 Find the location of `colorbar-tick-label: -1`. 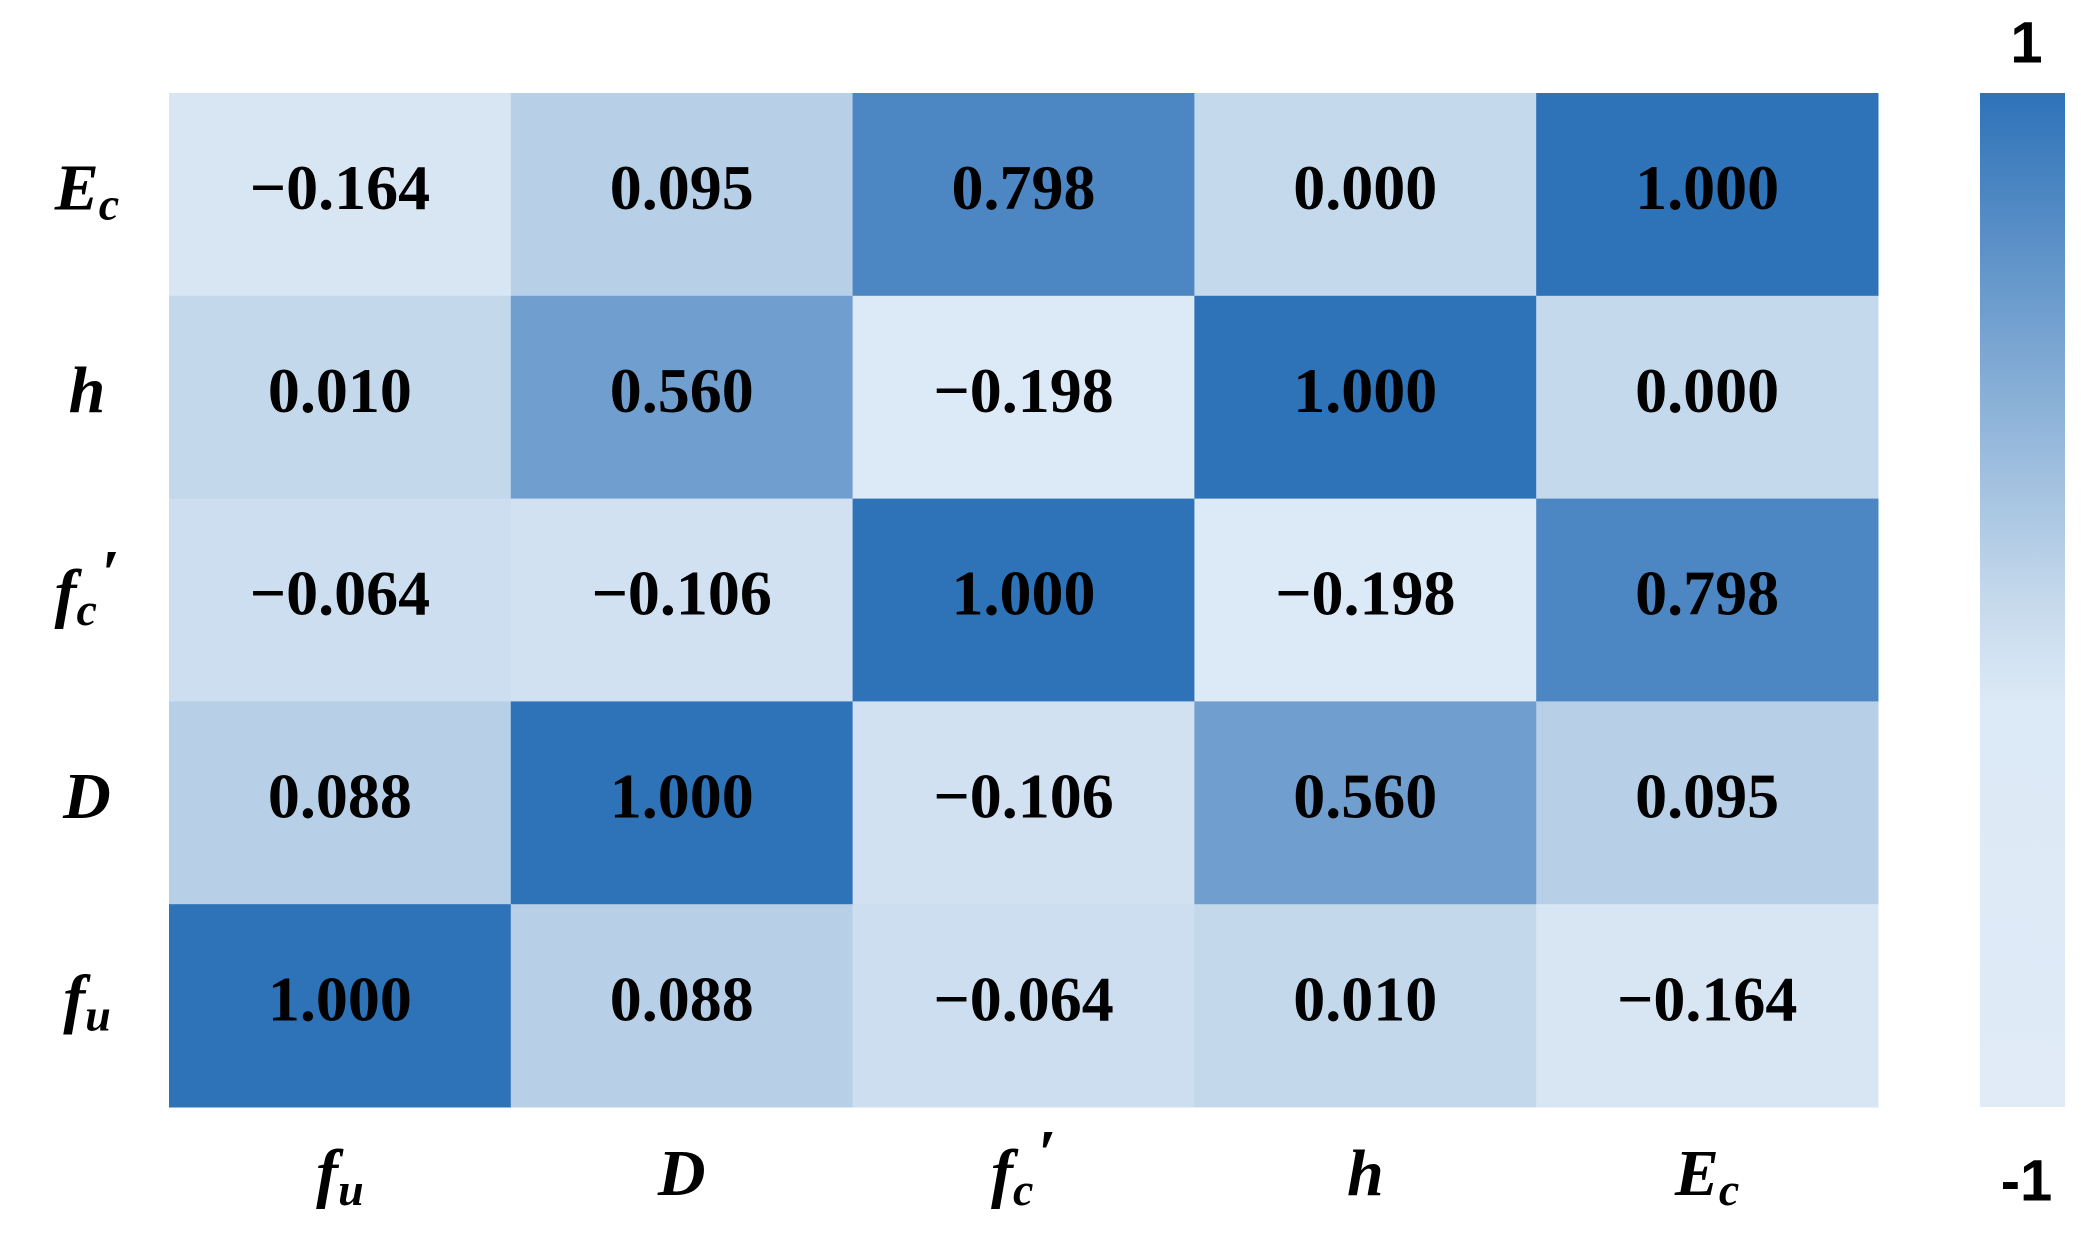

colorbar-tick-label: -1 is located at coordinates (2027, 1180).